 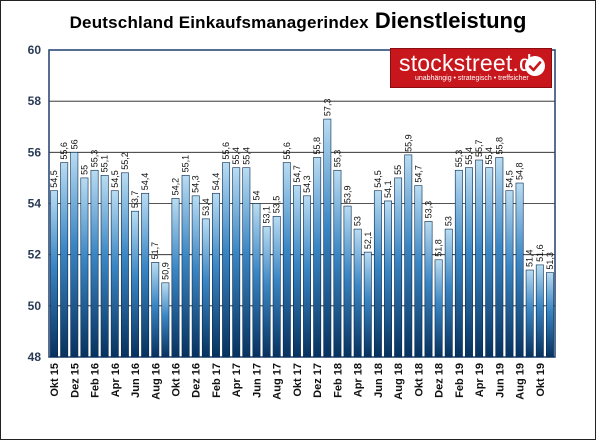 I want to click on x-tick-label: Aug 19, so click(x=521, y=381).